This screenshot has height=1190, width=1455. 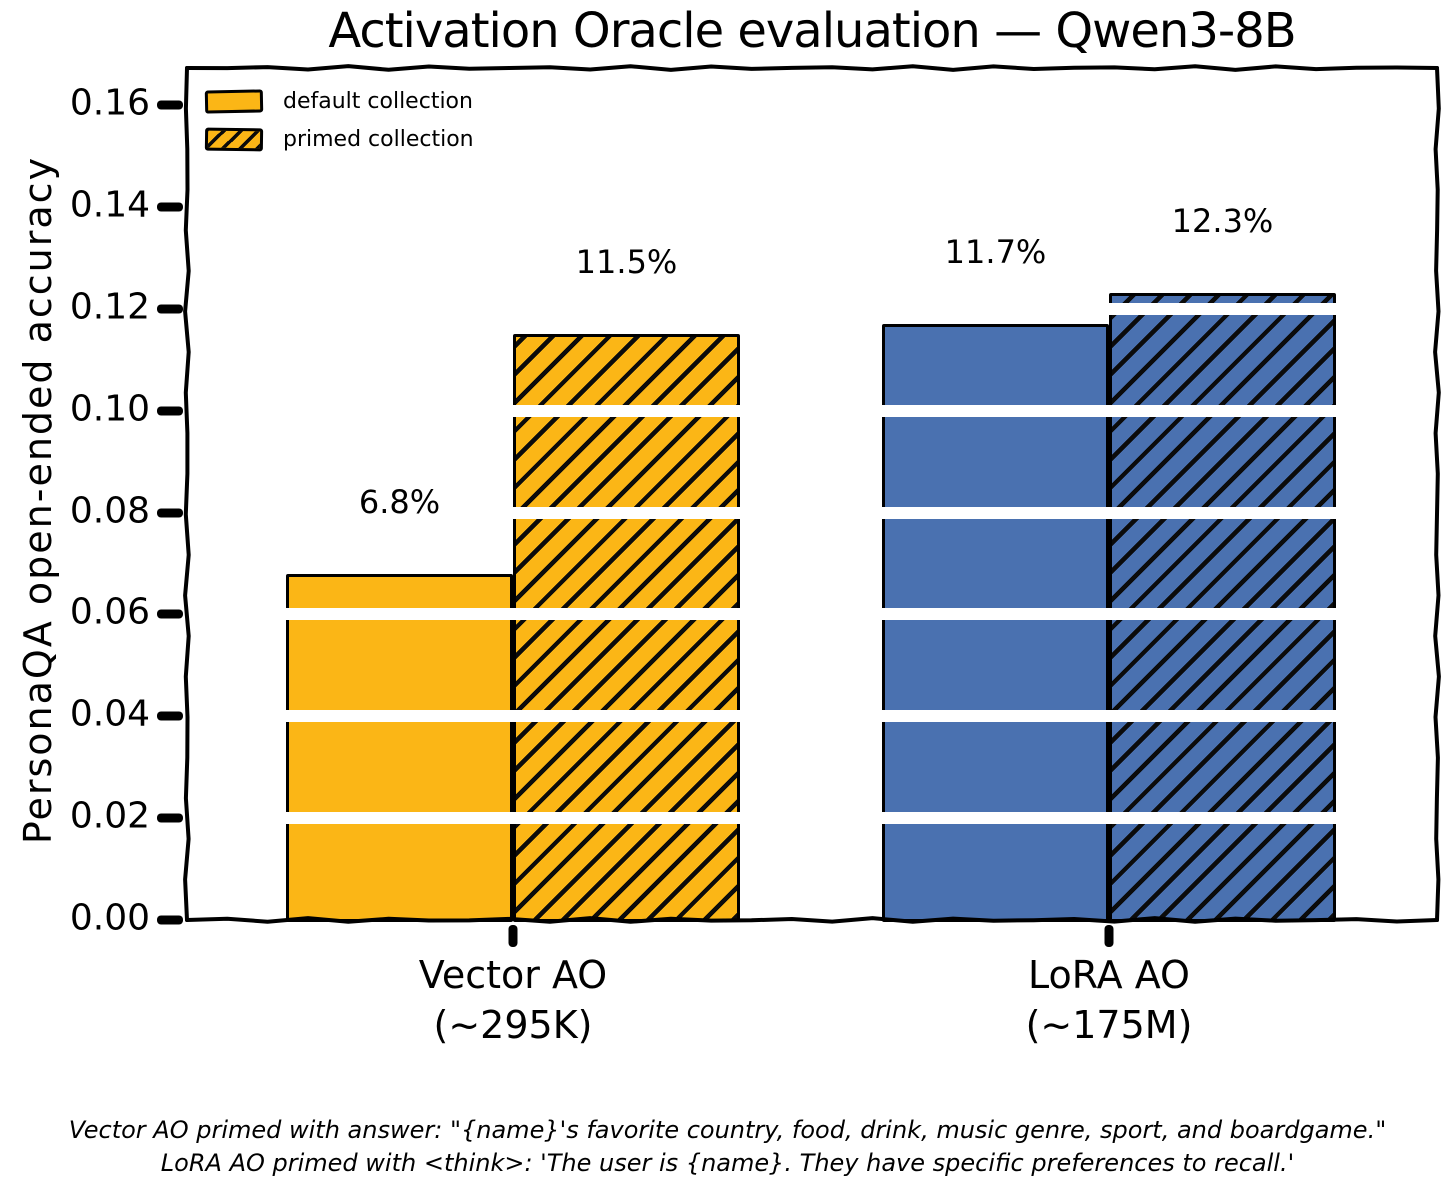 I want to click on y-tick-label-0.12: 0.12, so click(x=109, y=307).